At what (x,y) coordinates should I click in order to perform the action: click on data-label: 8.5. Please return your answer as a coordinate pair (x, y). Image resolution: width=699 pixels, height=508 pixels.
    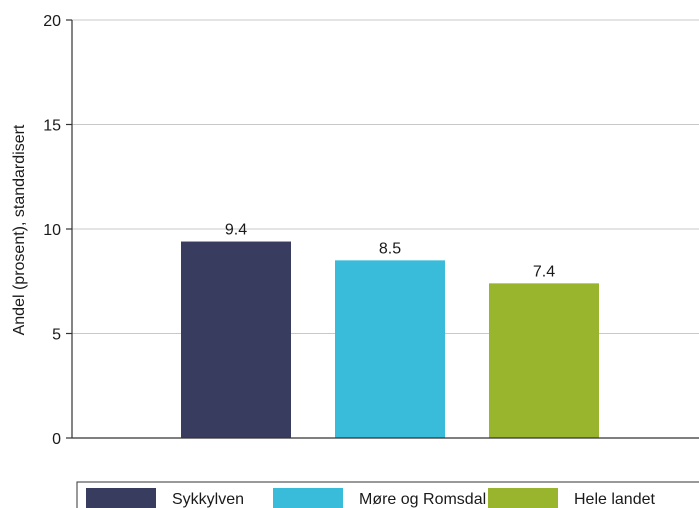
    Looking at the image, I should click on (390, 248).